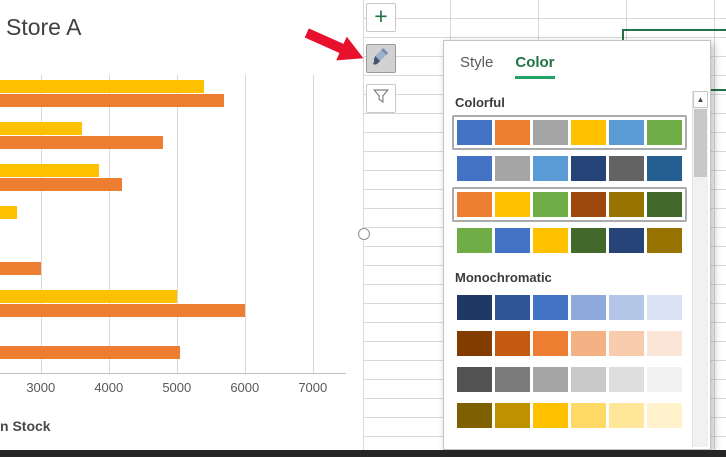  I want to click on chart-elements-button: +, so click(381, 17).